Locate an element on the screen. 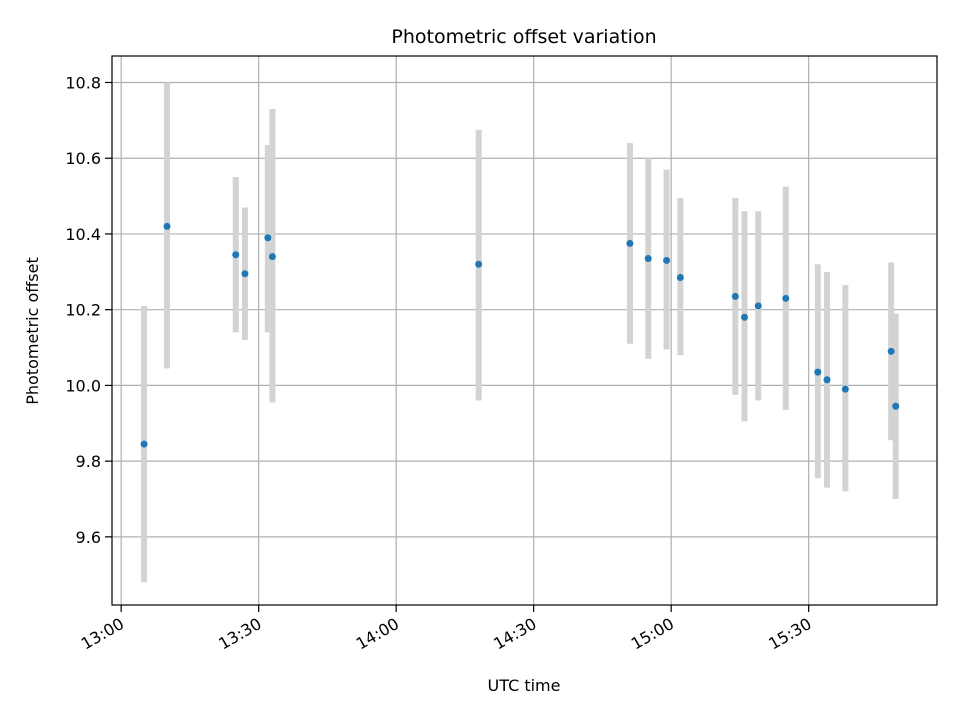  x-axis-label: UTC time is located at coordinates (524, 685).